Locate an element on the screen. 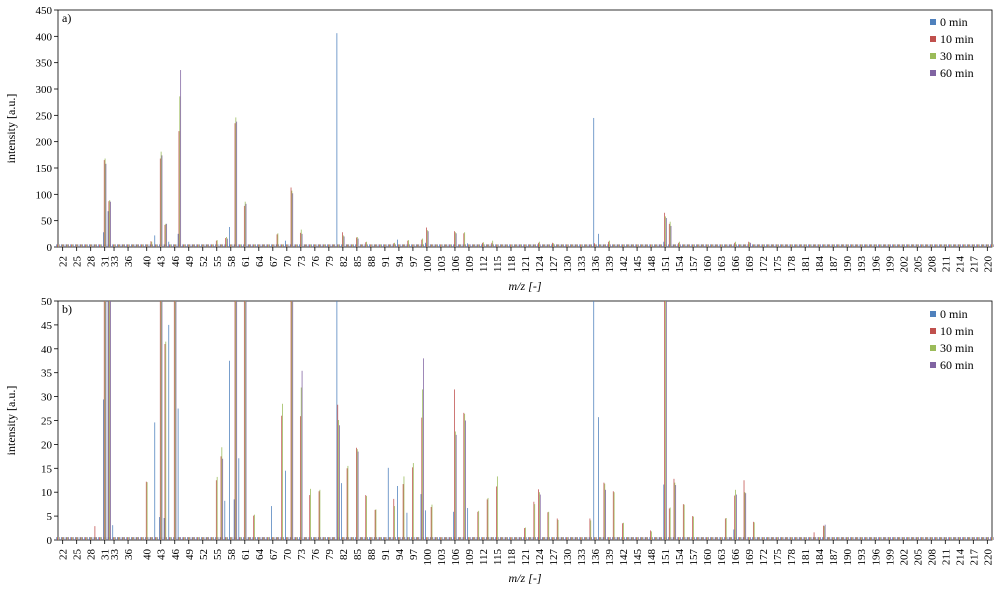 The height and width of the screenshot is (596, 1000). x-tick-label: 196 is located at coordinates (876, 264).